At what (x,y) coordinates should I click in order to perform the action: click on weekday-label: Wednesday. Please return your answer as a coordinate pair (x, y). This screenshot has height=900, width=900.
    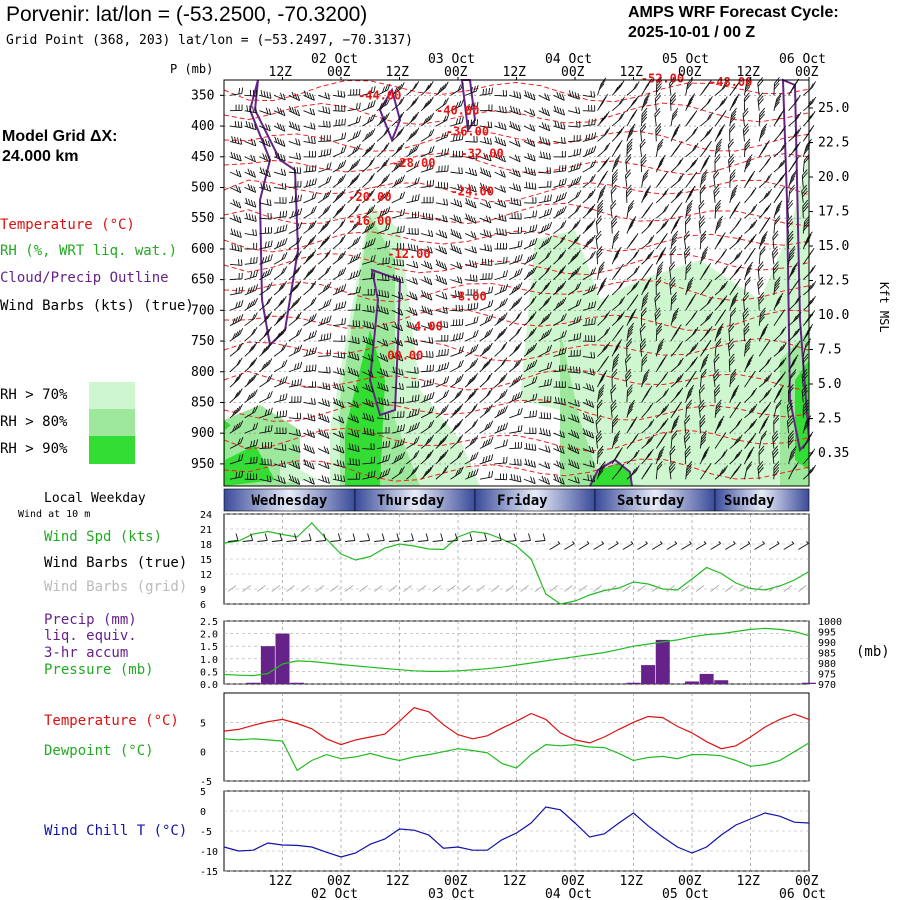
    Looking at the image, I should click on (290, 501).